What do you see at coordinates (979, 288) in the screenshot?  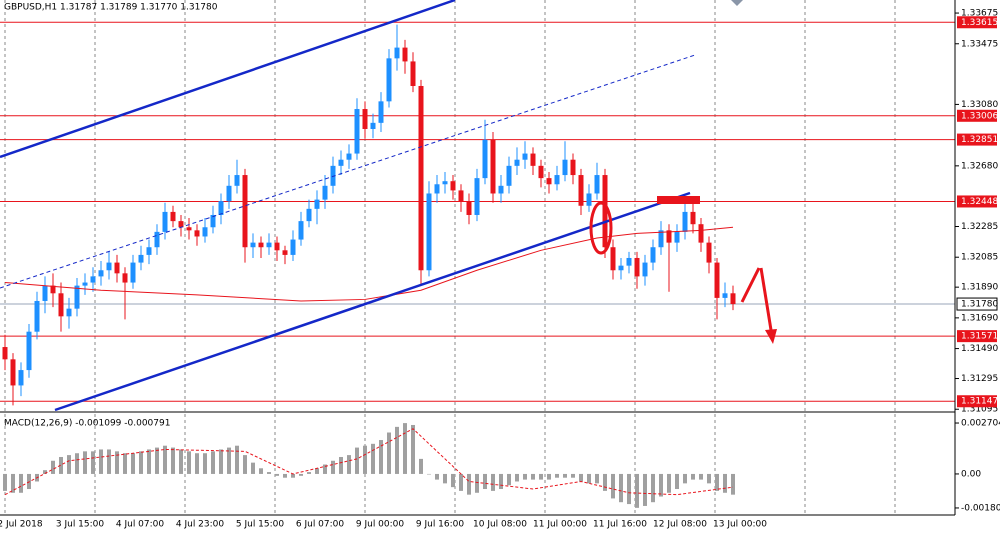 I see `y-tick-label: 1.31890` at bounding box center [979, 288].